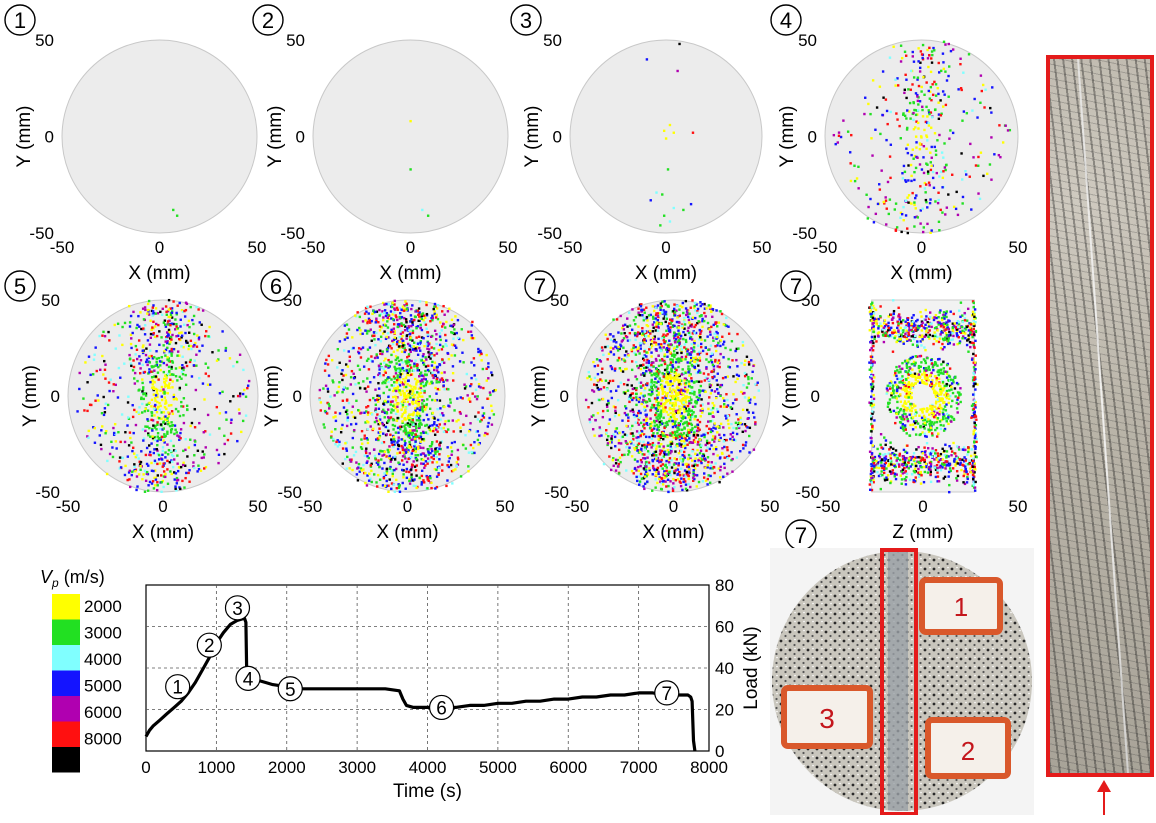  I want to click on y-tick-label: 50, so click(50, 300).